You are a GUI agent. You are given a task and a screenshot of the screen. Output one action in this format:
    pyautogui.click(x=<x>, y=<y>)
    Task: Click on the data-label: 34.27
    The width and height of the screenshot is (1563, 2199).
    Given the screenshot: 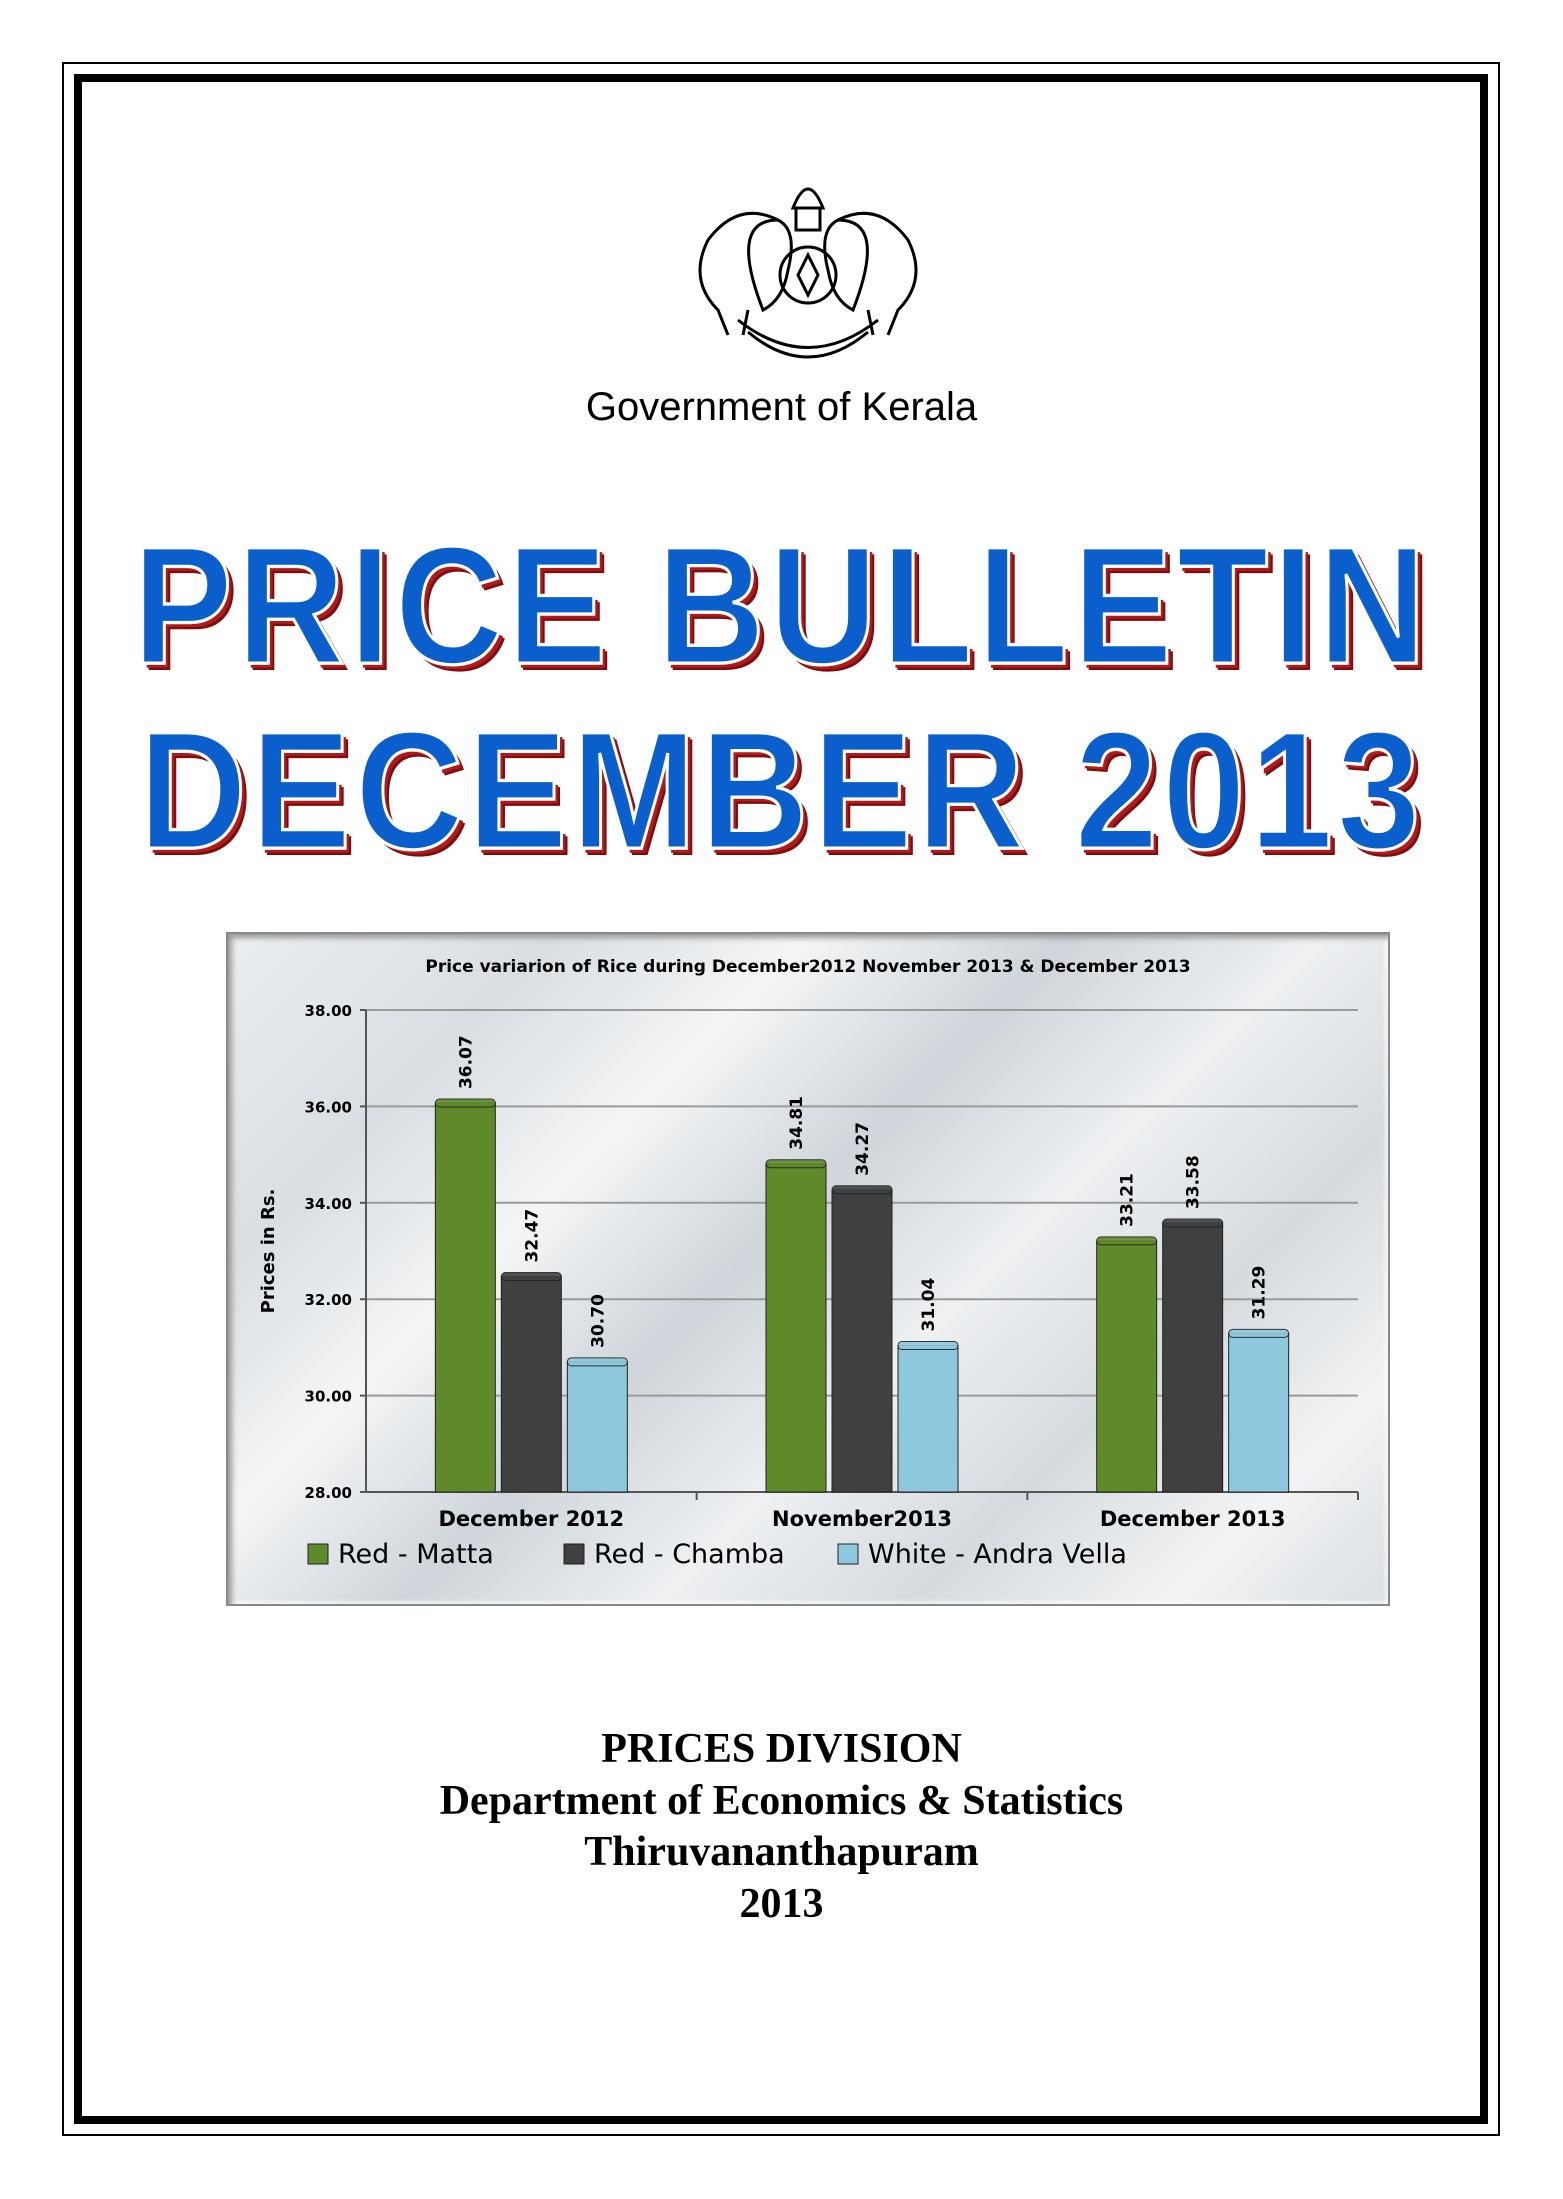 What is the action you would take?
    pyautogui.click(x=863, y=1149)
    